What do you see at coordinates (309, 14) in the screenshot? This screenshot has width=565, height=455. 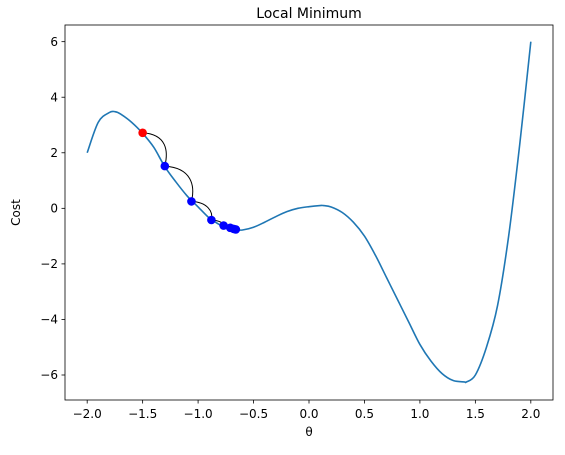 I see `chart-title: Local Minimum` at bounding box center [309, 14].